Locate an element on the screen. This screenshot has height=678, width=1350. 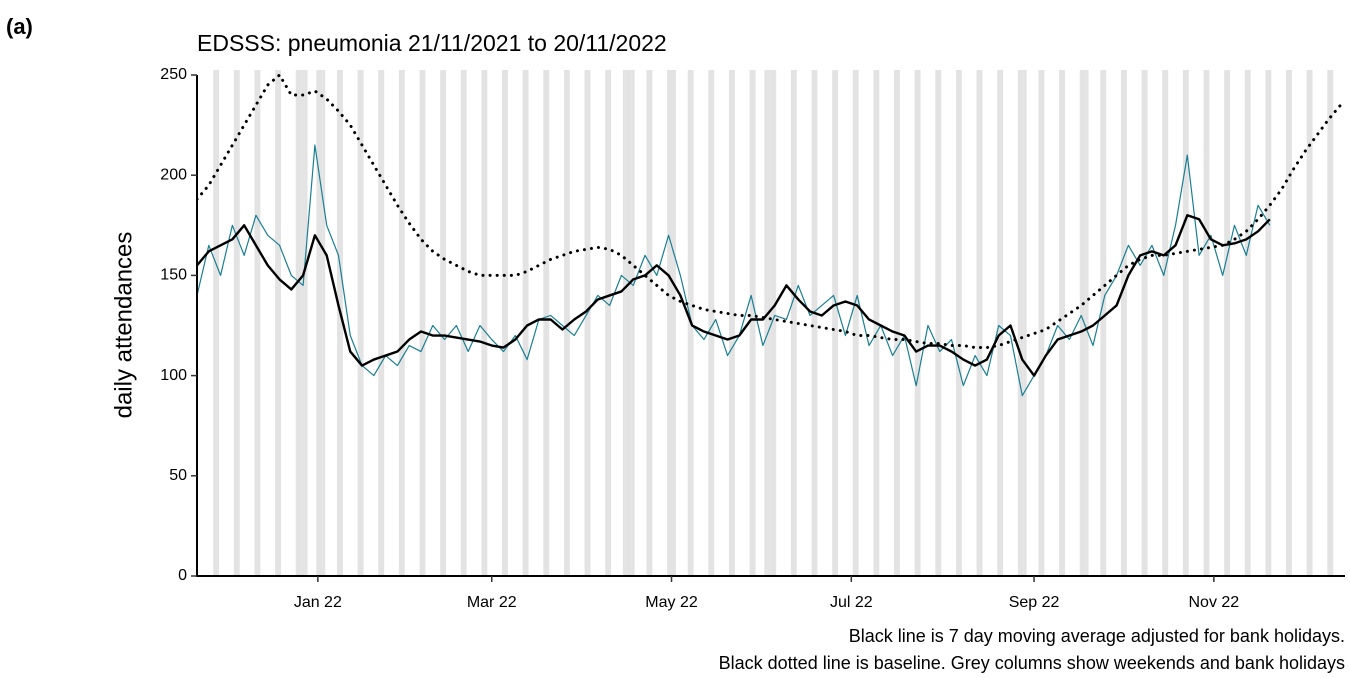
y-tick-label: 200 is located at coordinates (173, 174).